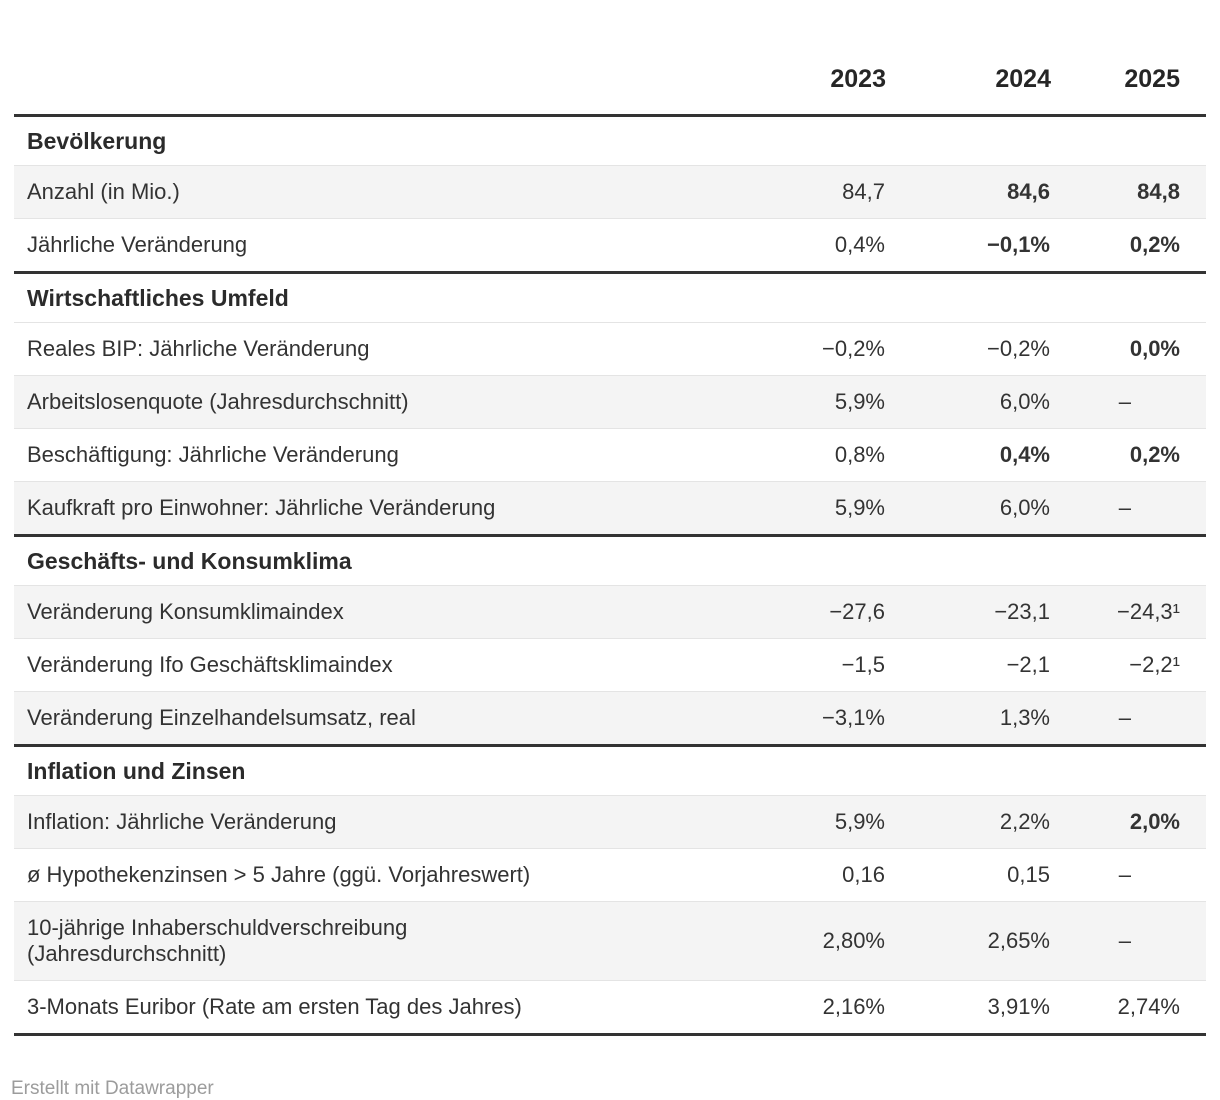  I want to click on cell-value: 2,65%, so click(968, 941).